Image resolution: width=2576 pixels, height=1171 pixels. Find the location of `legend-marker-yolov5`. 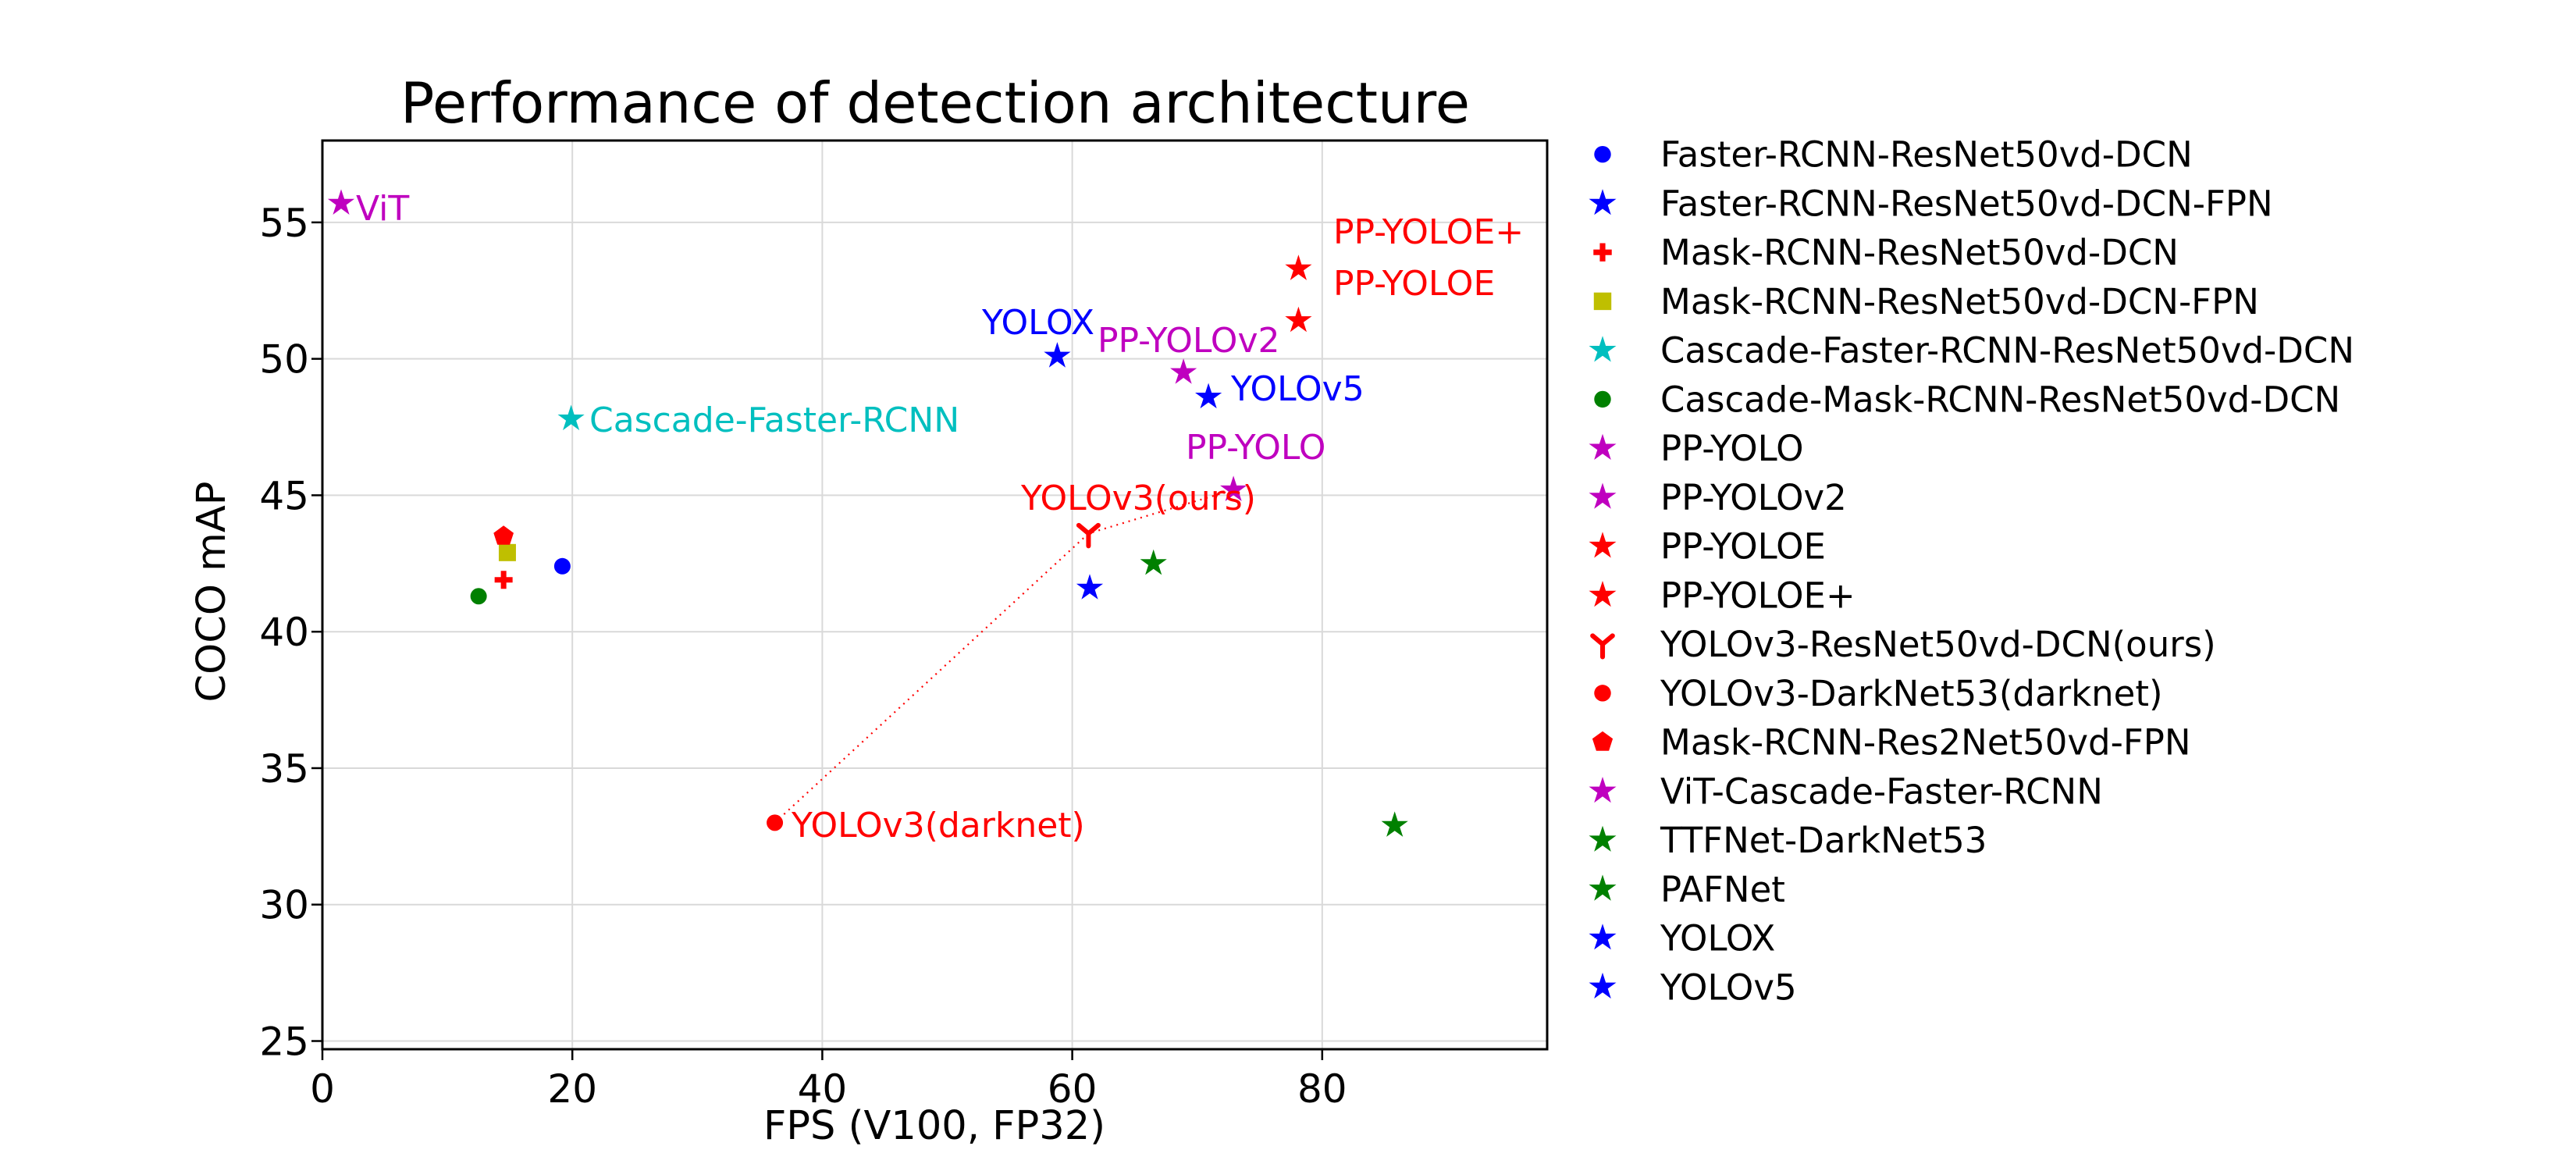

legend-marker-yolov5 is located at coordinates (1603, 985).